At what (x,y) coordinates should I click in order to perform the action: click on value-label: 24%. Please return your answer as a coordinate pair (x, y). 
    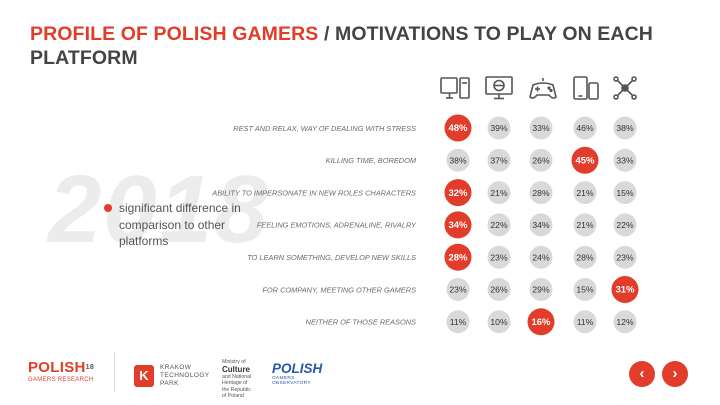
    Looking at the image, I should click on (541, 257).